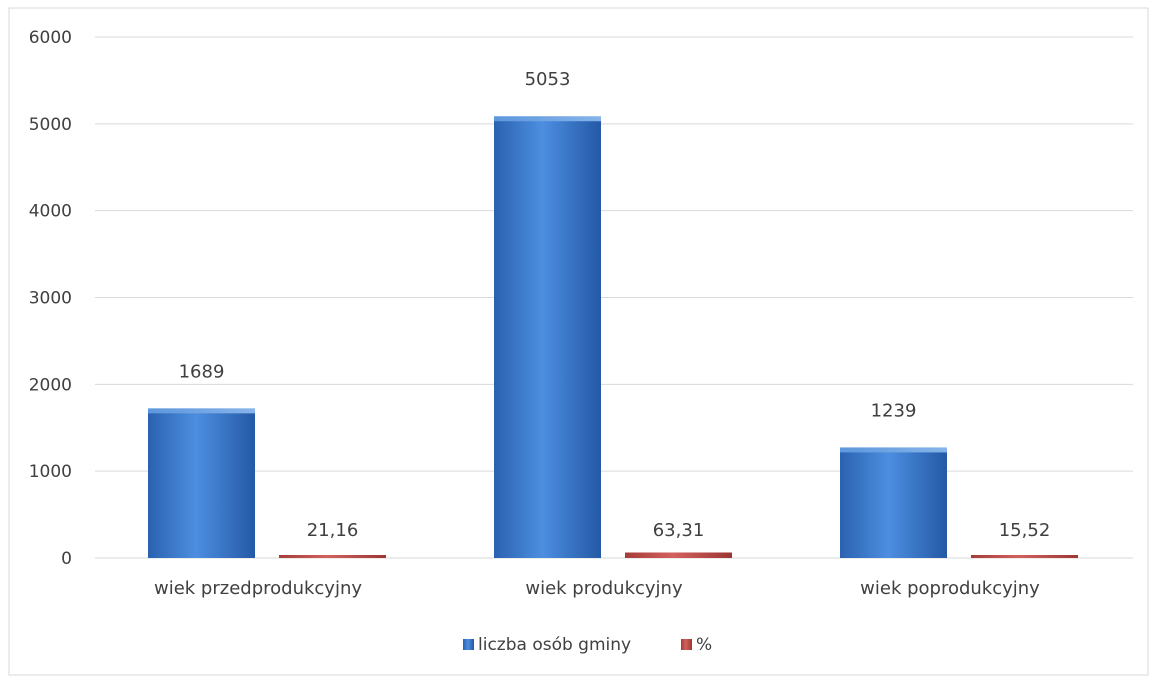 The image size is (1149, 676). I want to click on data-label: 1239, so click(894, 410).